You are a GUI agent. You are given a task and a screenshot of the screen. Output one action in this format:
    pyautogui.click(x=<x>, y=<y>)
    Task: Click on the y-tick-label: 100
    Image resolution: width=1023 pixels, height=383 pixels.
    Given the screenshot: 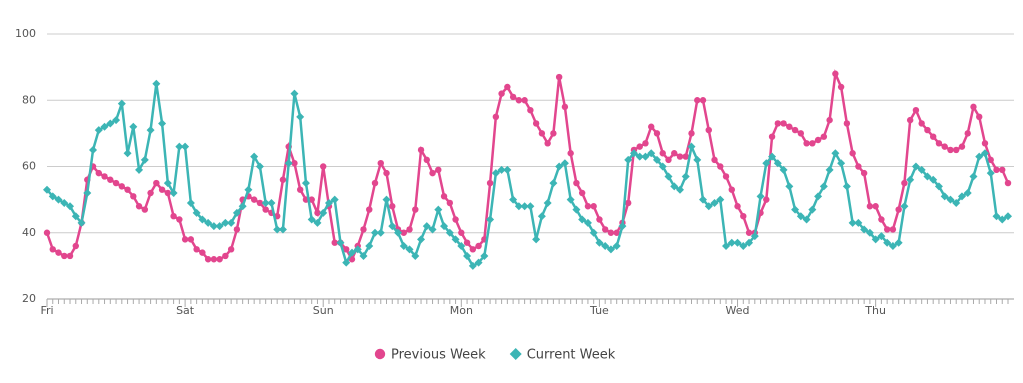 What is the action you would take?
    pyautogui.click(x=25, y=33)
    